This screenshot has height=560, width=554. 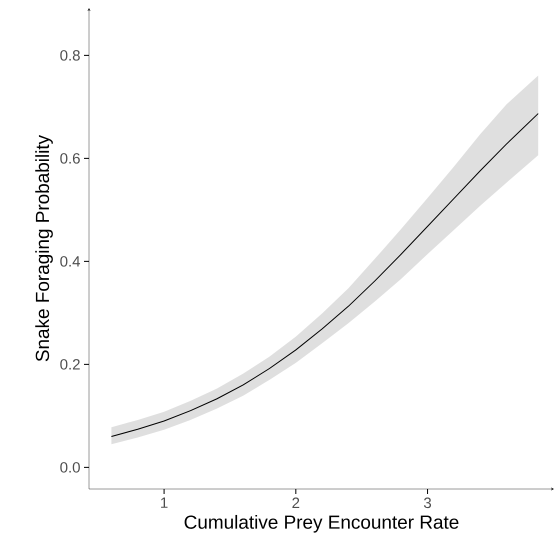 What do you see at coordinates (70, 261) in the screenshot?
I see `y-tick-label: 0.4` at bounding box center [70, 261].